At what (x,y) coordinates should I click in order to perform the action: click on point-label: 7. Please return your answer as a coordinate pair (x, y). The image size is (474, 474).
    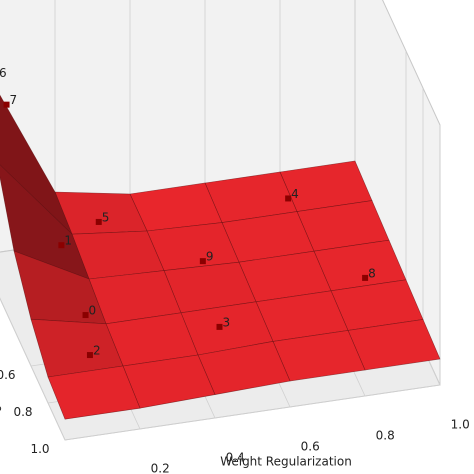
    Looking at the image, I should click on (14, 100).